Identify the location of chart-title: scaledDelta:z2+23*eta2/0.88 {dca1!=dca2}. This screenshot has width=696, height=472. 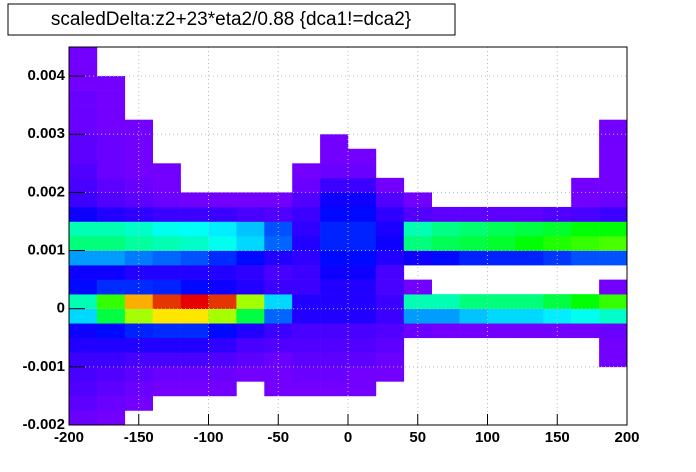
(231, 19).